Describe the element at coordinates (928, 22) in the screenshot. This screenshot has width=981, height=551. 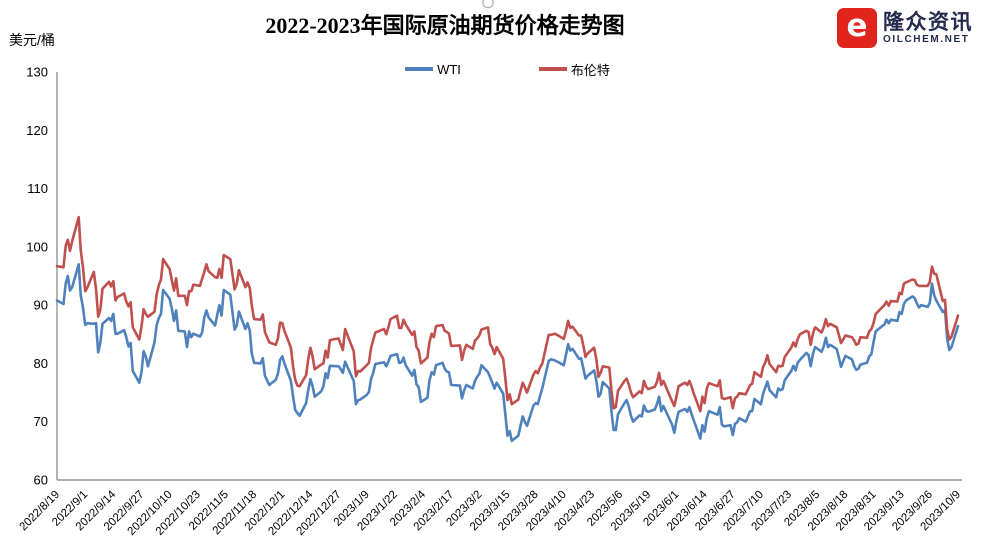
I see `brand-name-chinese: 隆众资讯` at that location.